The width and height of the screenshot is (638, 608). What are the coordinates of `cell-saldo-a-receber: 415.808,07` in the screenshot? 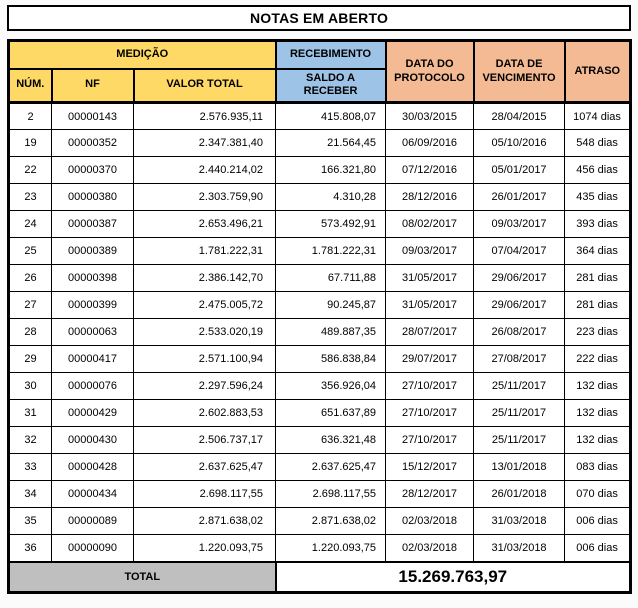 It's located at (331, 116).